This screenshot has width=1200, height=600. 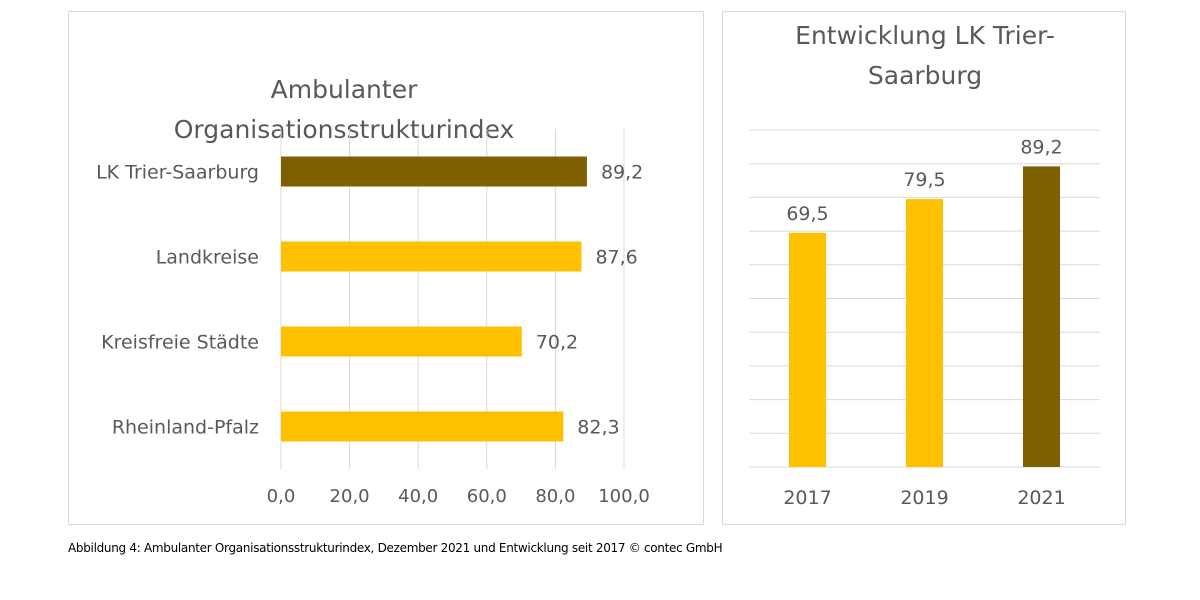 What do you see at coordinates (1041, 498) in the screenshot?
I see `category-label: 2021` at bounding box center [1041, 498].